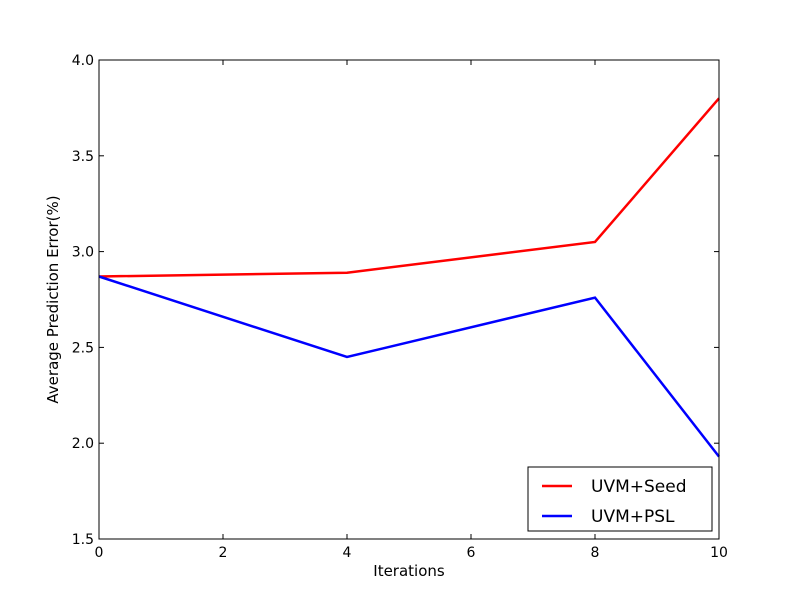 Image resolution: width=800 pixels, height=600 pixels. I want to click on y-tick-label: 3.0, so click(83, 253).